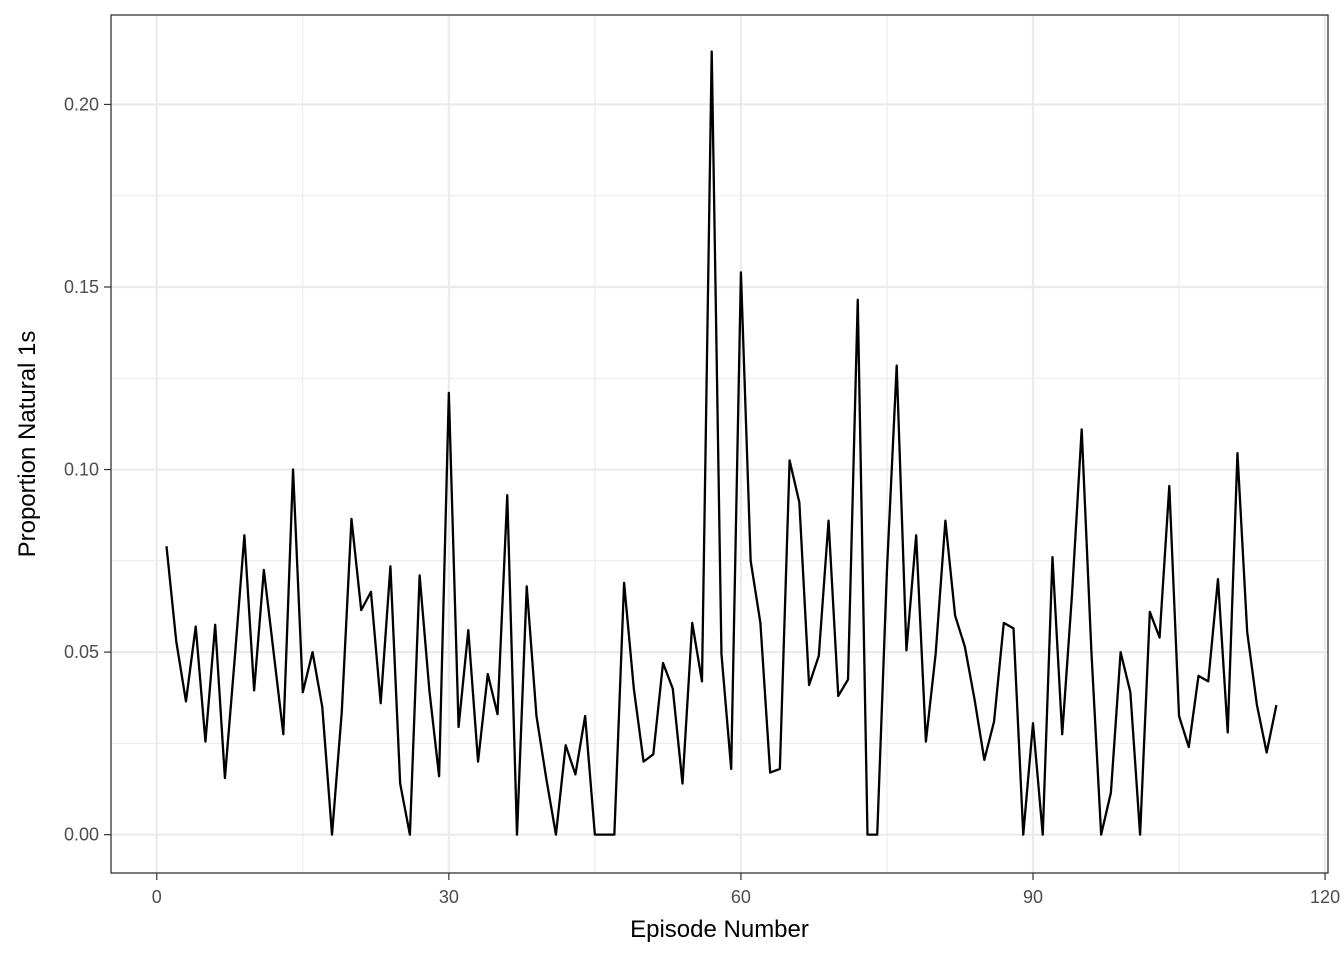  I want to click on x-axis: 0 30 60 90 120, so click(746, 890).